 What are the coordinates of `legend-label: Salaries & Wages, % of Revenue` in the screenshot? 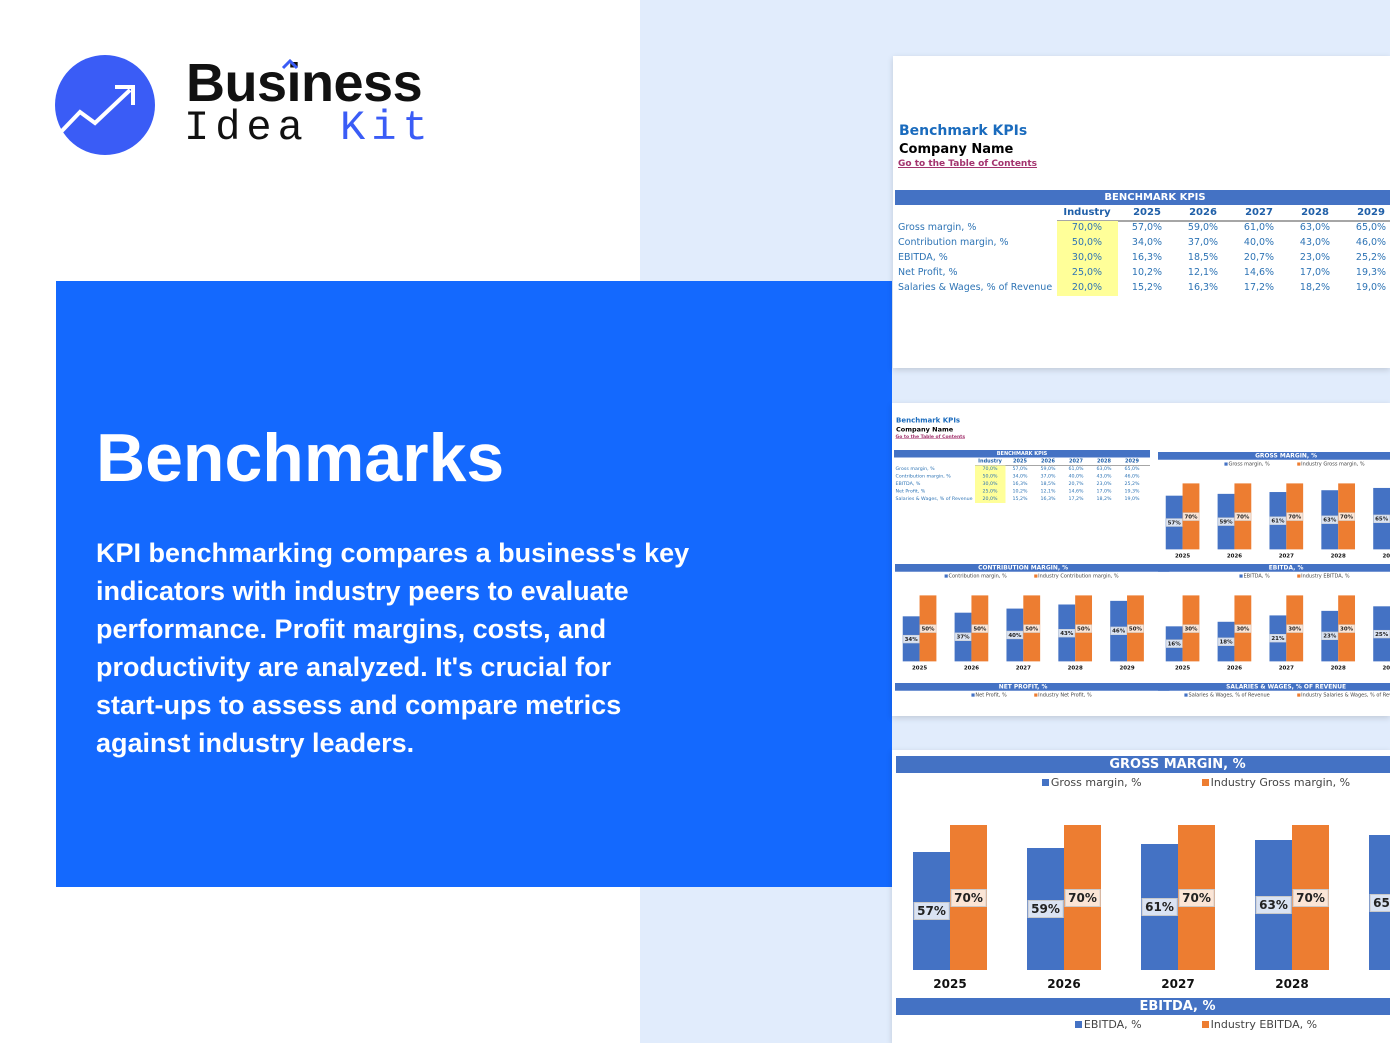 It's located at (1229, 695).